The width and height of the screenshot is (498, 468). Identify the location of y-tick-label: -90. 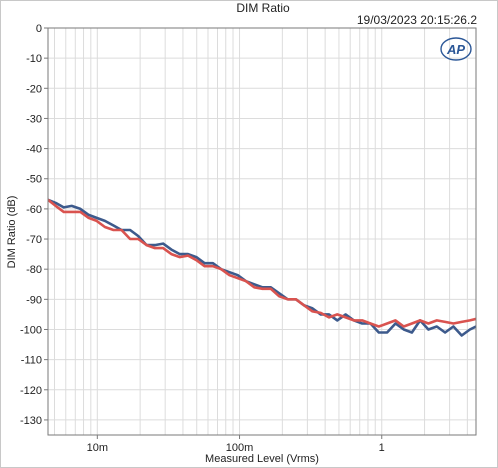
(34, 300).